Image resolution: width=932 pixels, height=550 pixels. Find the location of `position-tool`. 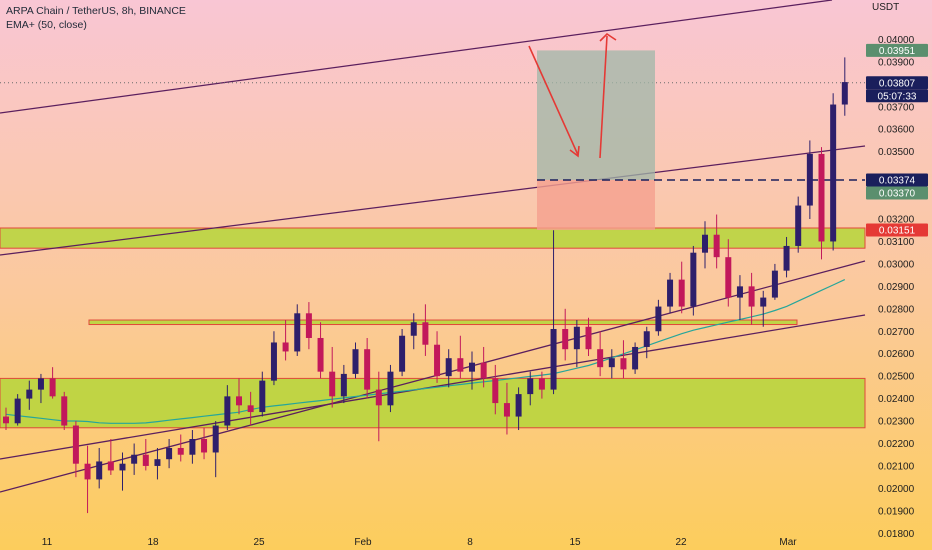

position-tool is located at coordinates (701, 140).